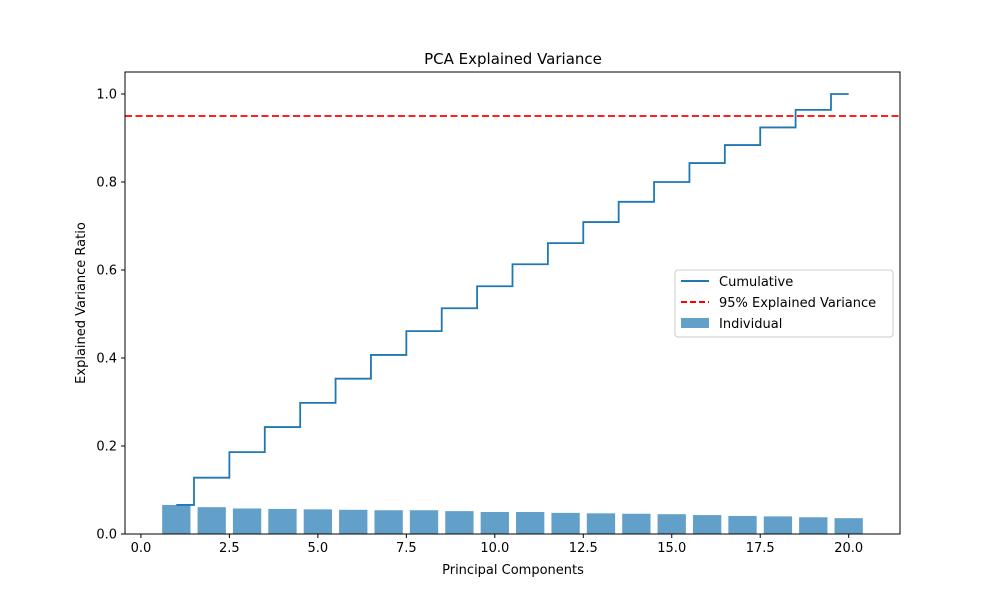  I want to click on x-tick-label: 17.5, so click(760, 548).